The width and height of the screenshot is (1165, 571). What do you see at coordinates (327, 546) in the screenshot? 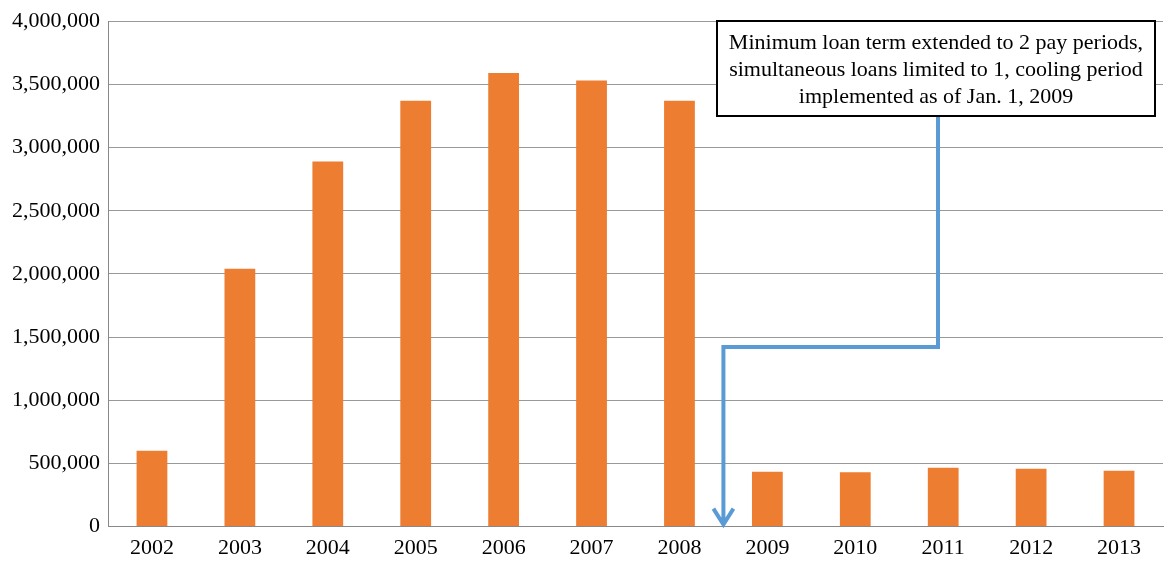
I see `x-tick-label: 2004` at bounding box center [327, 546].